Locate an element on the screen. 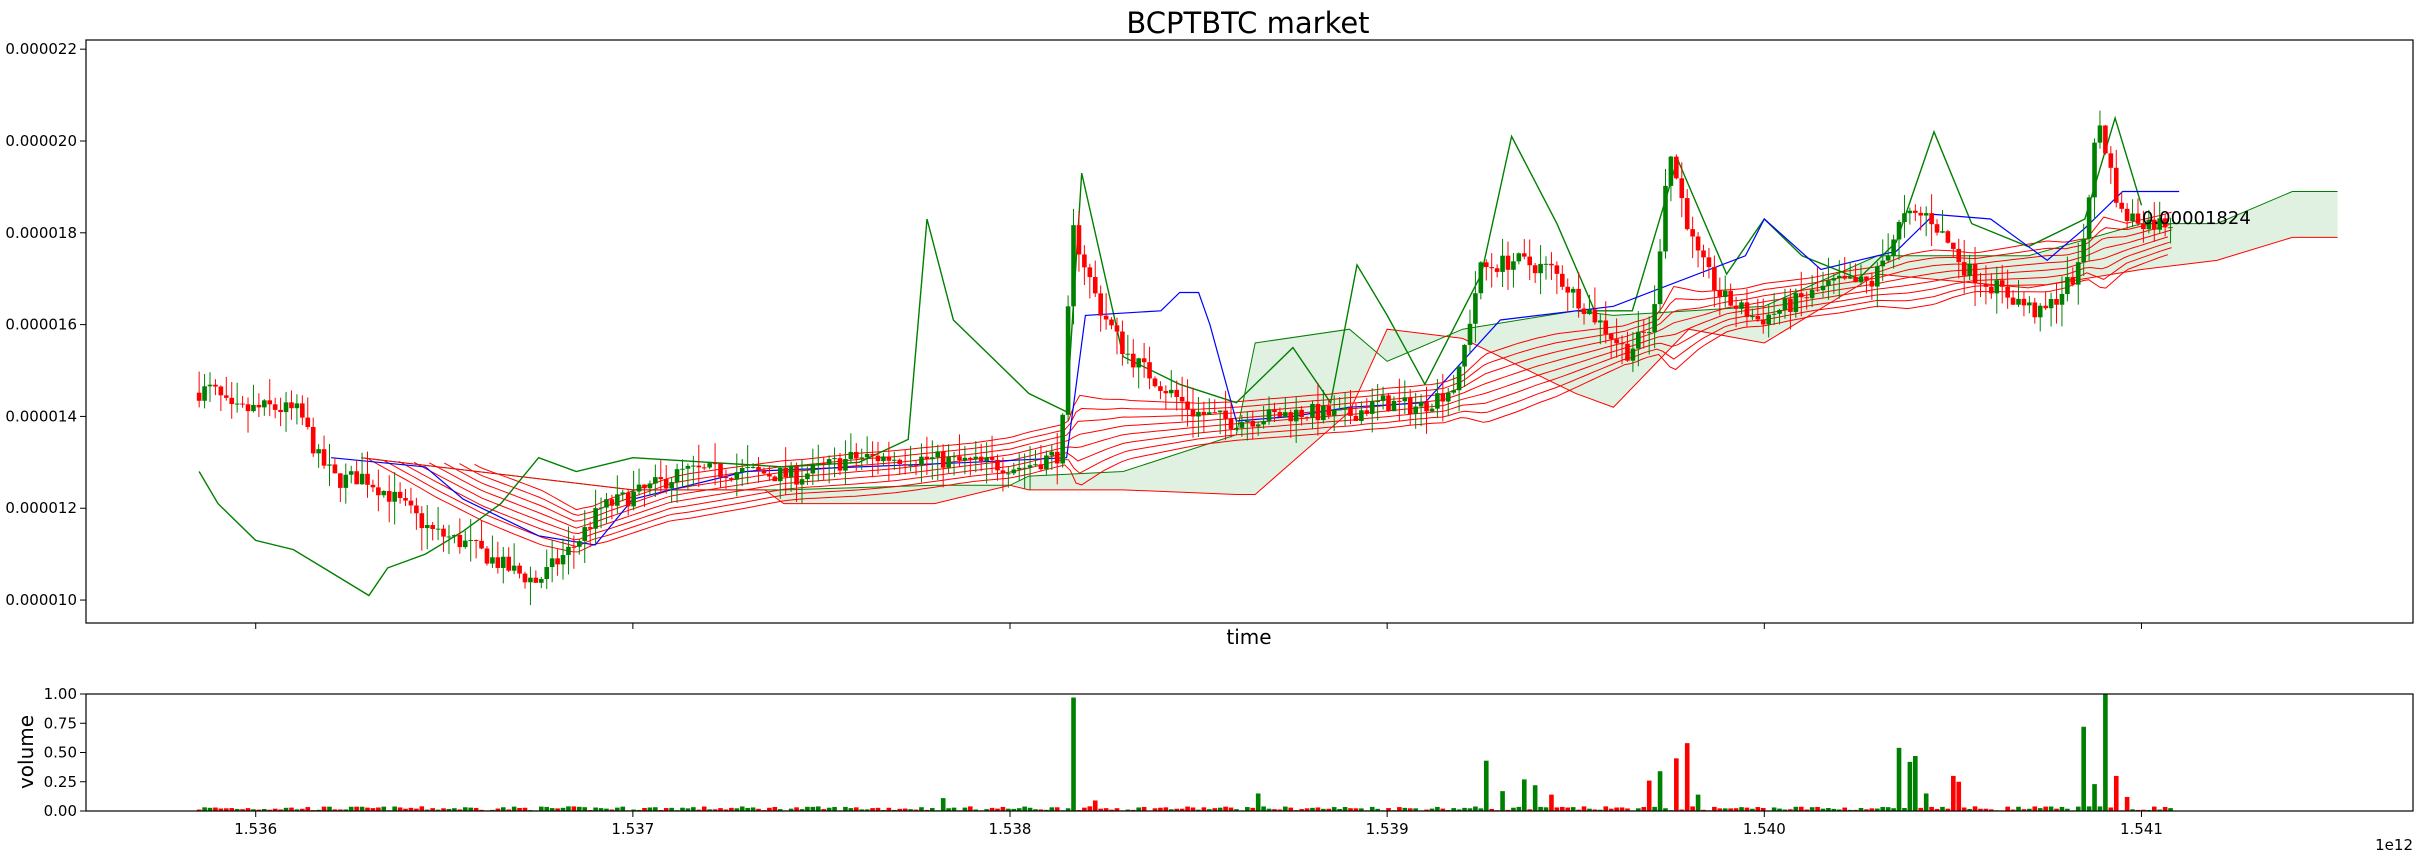 The image size is (2424, 862). volume-y-tick-label: 1.00 is located at coordinates (60, 694).